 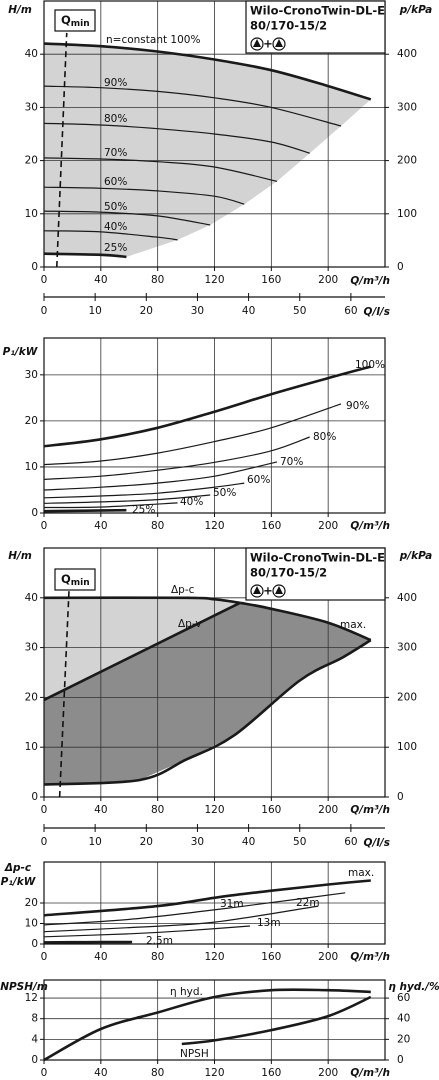 I want to click on curve-label: 40%, so click(x=191, y=502).